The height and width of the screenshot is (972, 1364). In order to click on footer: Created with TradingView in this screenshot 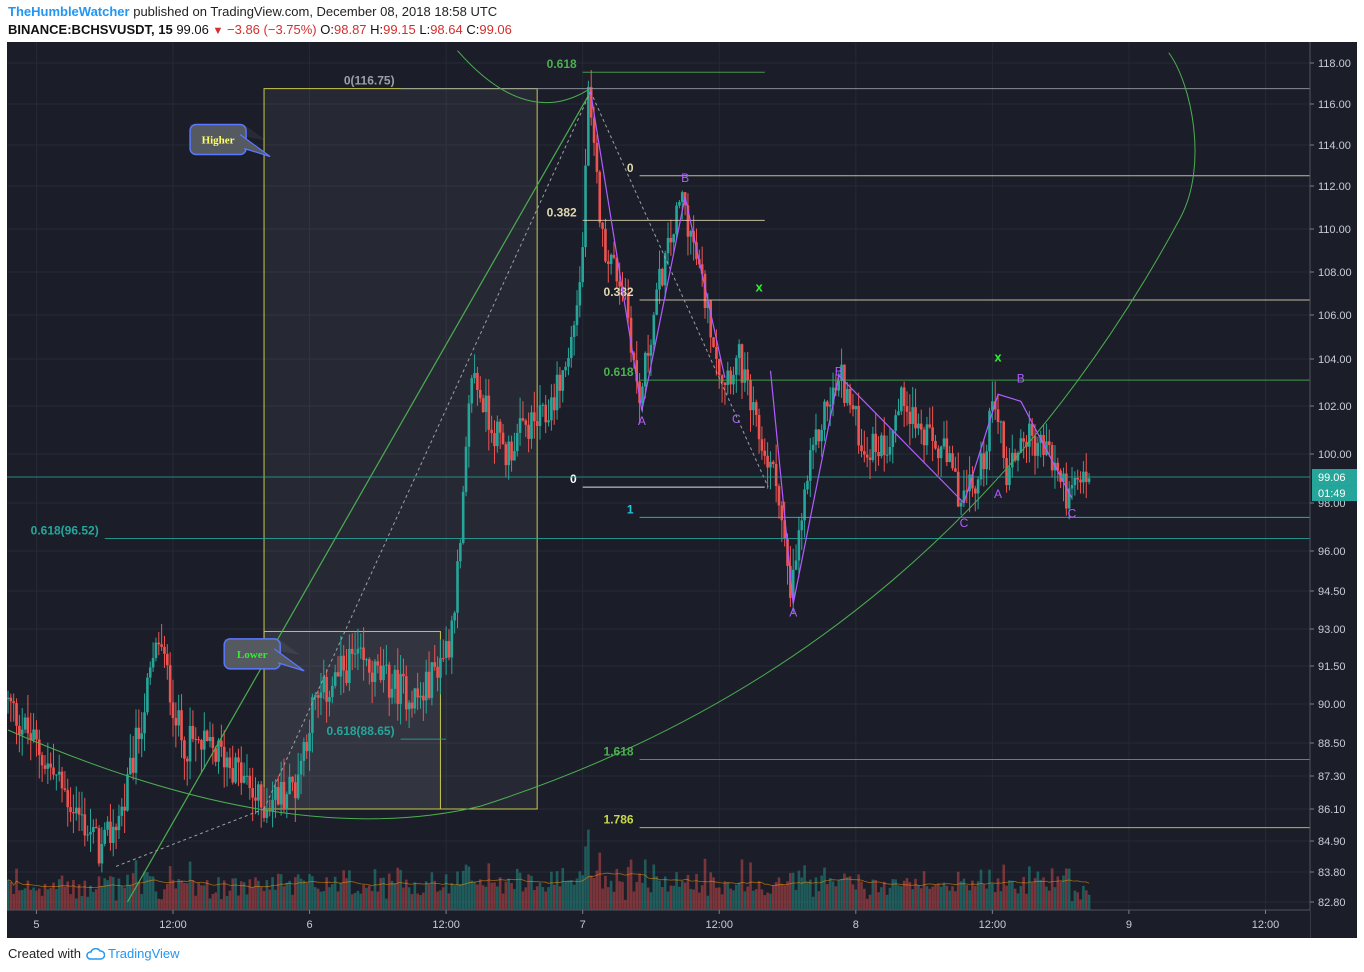, I will do `click(94, 953)`.